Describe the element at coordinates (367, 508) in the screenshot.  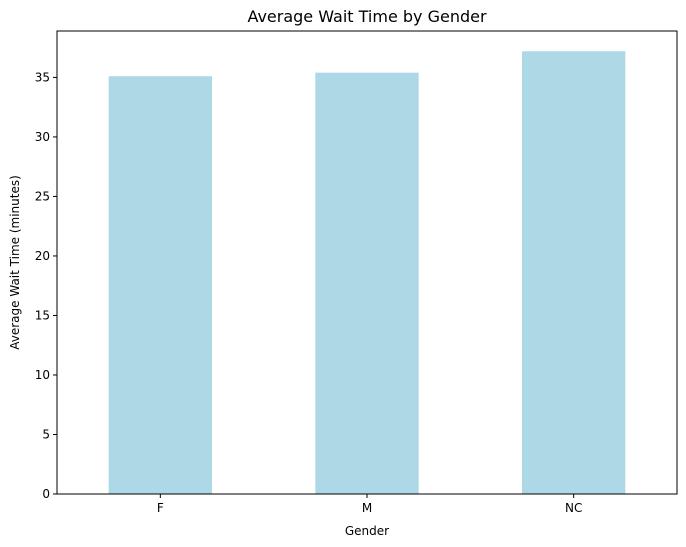
I see `x-tick-label: M` at that location.